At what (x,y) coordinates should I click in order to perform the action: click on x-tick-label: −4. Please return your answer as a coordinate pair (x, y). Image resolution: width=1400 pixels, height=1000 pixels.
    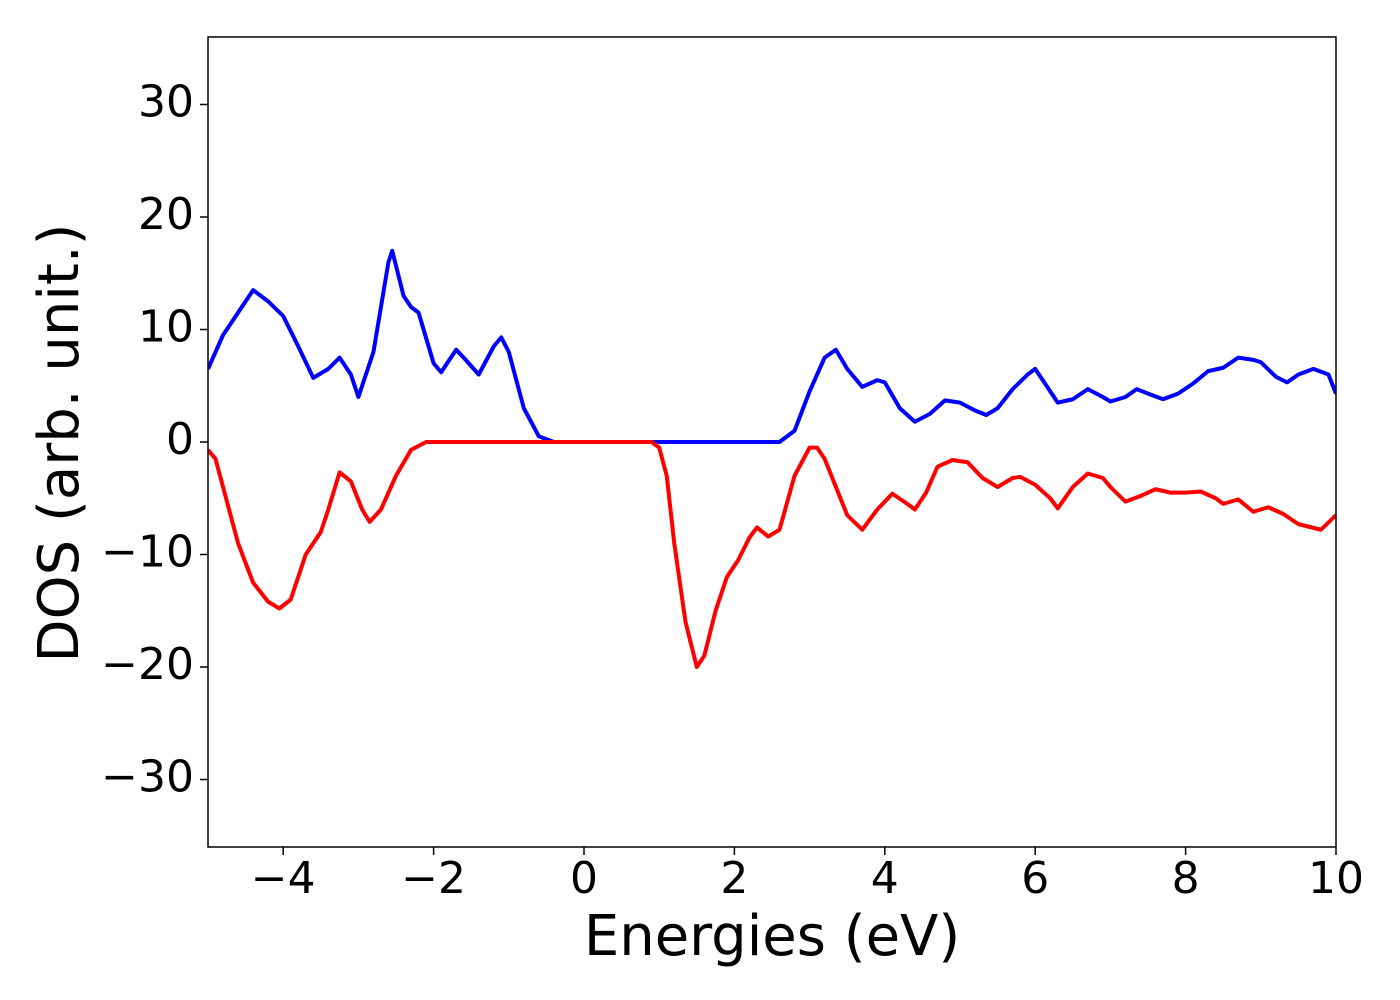
    Looking at the image, I should click on (283, 878).